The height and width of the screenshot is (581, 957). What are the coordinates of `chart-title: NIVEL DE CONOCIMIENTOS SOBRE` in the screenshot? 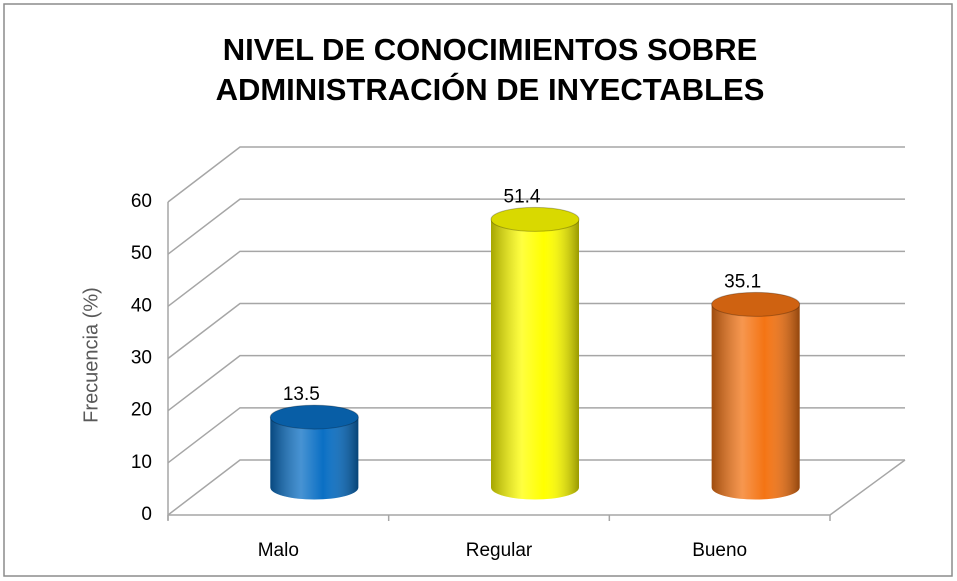 It's located at (490, 49).